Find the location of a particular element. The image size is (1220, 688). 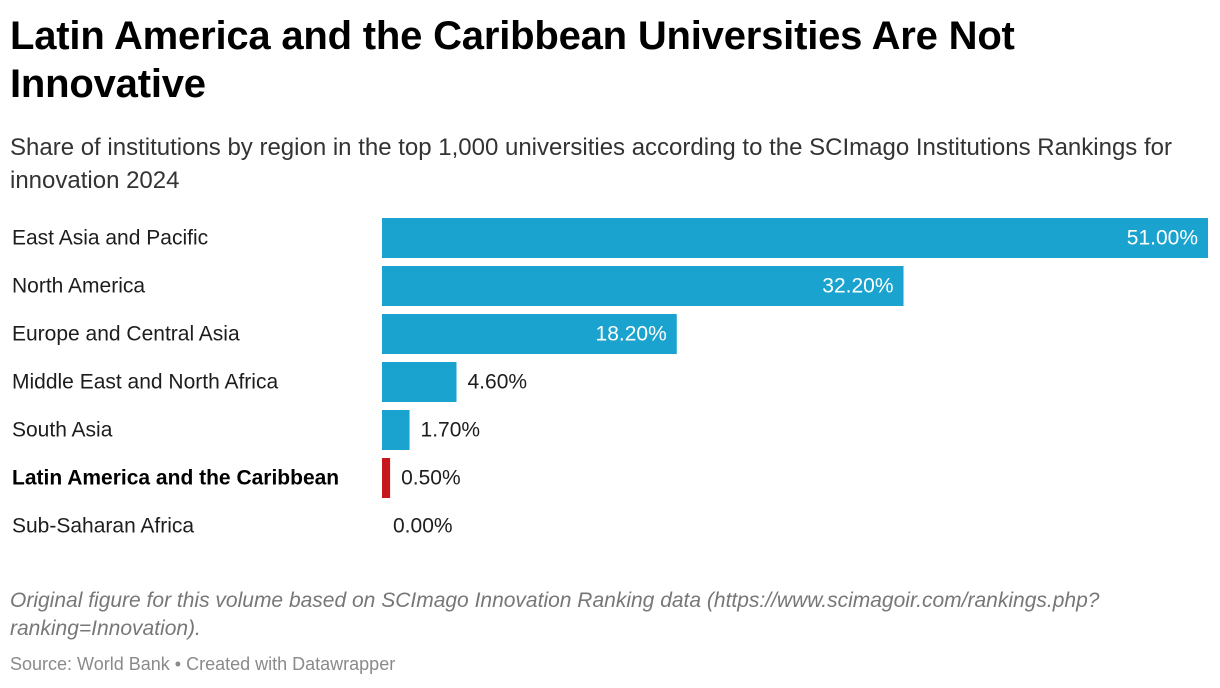

category-label-east-asia-and-pacific: East Asia and Pacific is located at coordinates (110, 238).